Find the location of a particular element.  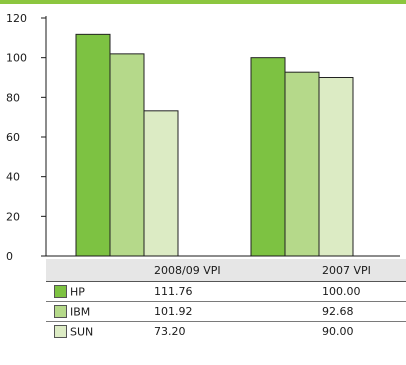

cell-ibm-2008: 101.92 is located at coordinates (211, 311).